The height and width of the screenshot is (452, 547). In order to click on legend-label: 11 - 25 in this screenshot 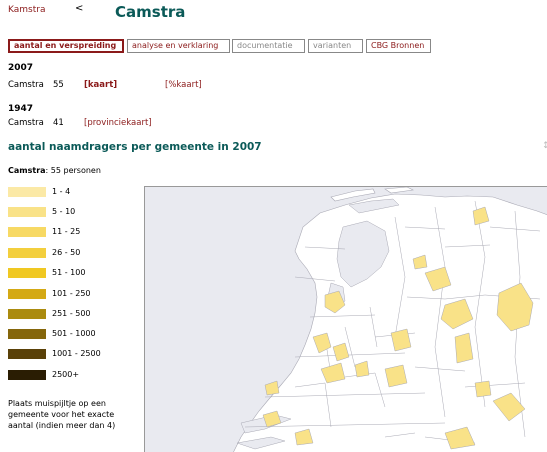, I will do `click(66, 231)`.